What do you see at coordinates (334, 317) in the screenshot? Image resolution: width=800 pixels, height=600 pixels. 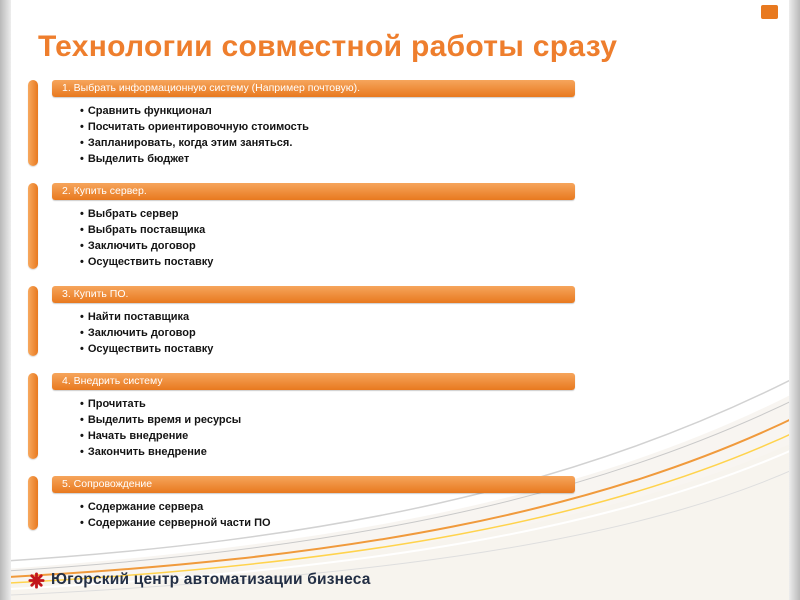 I see `bullet-item: Найти поставщика` at bounding box center [334, 317].